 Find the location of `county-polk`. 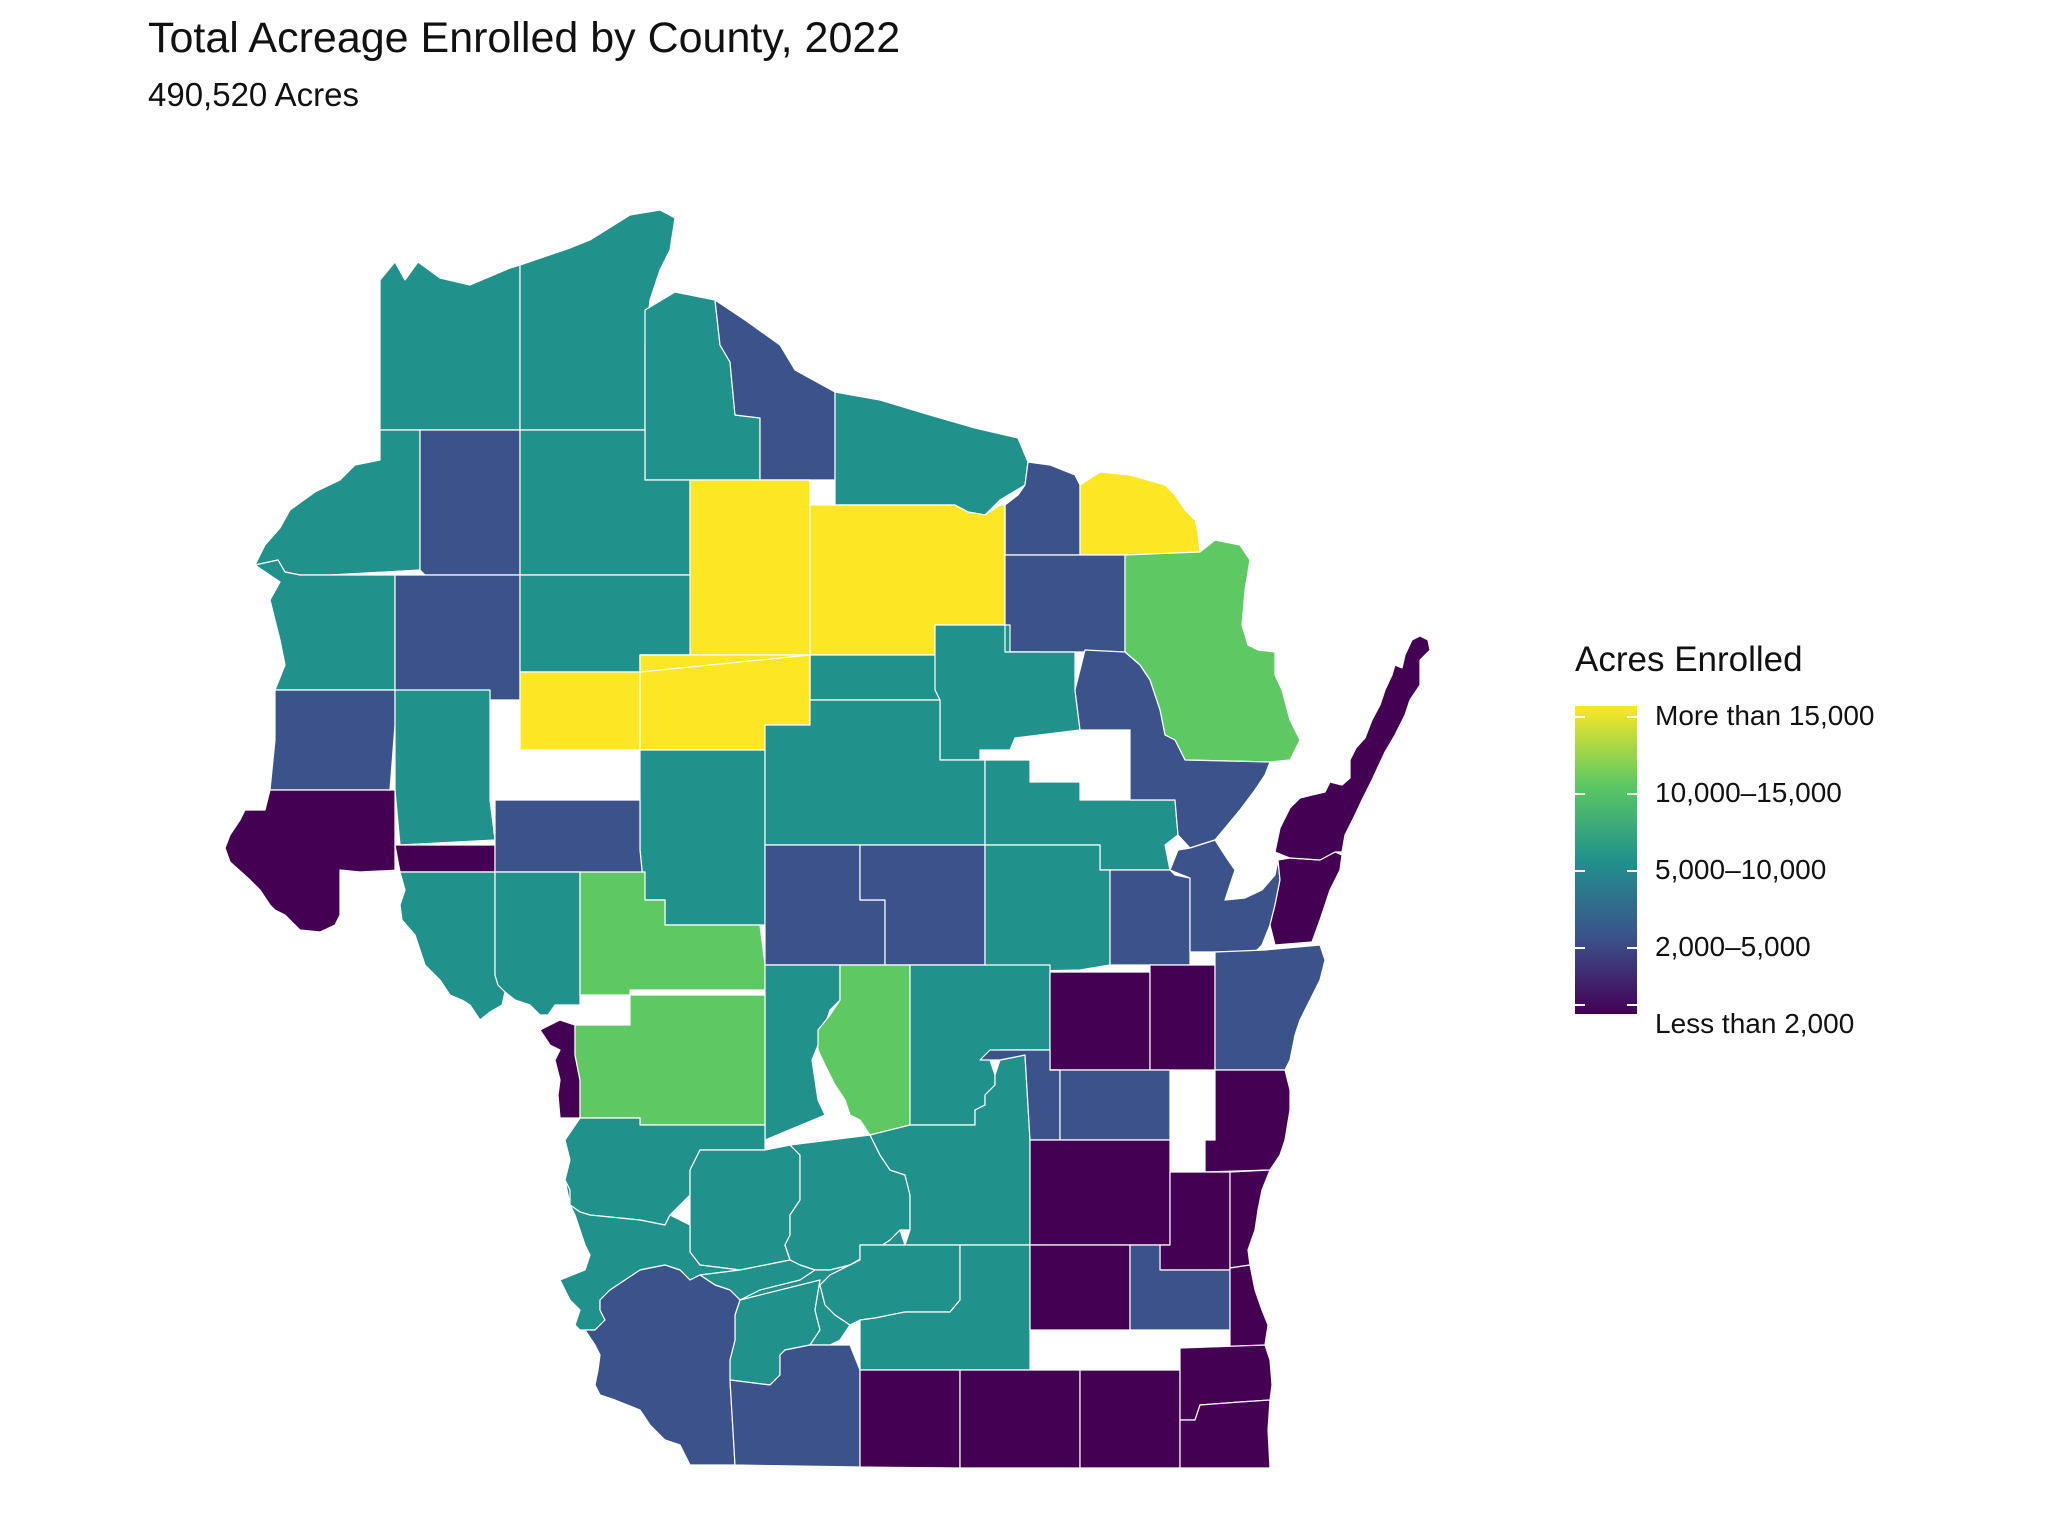

county-polk is located at coordinates (325, 625).